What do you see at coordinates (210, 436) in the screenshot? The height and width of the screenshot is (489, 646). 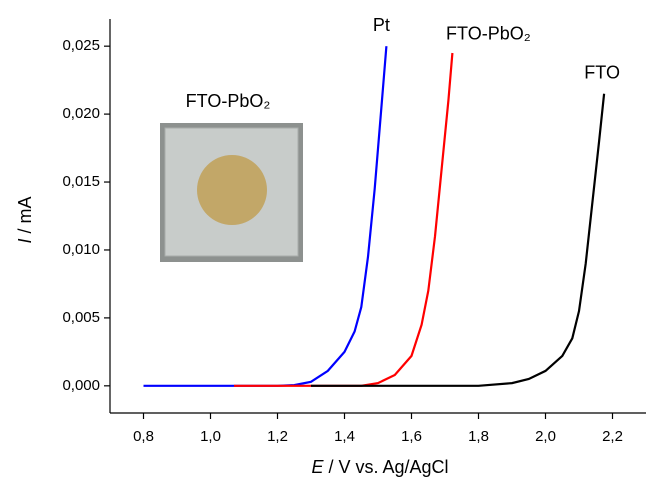 I see `x-tick-label: 1,0` at bounding box center [210, 436].